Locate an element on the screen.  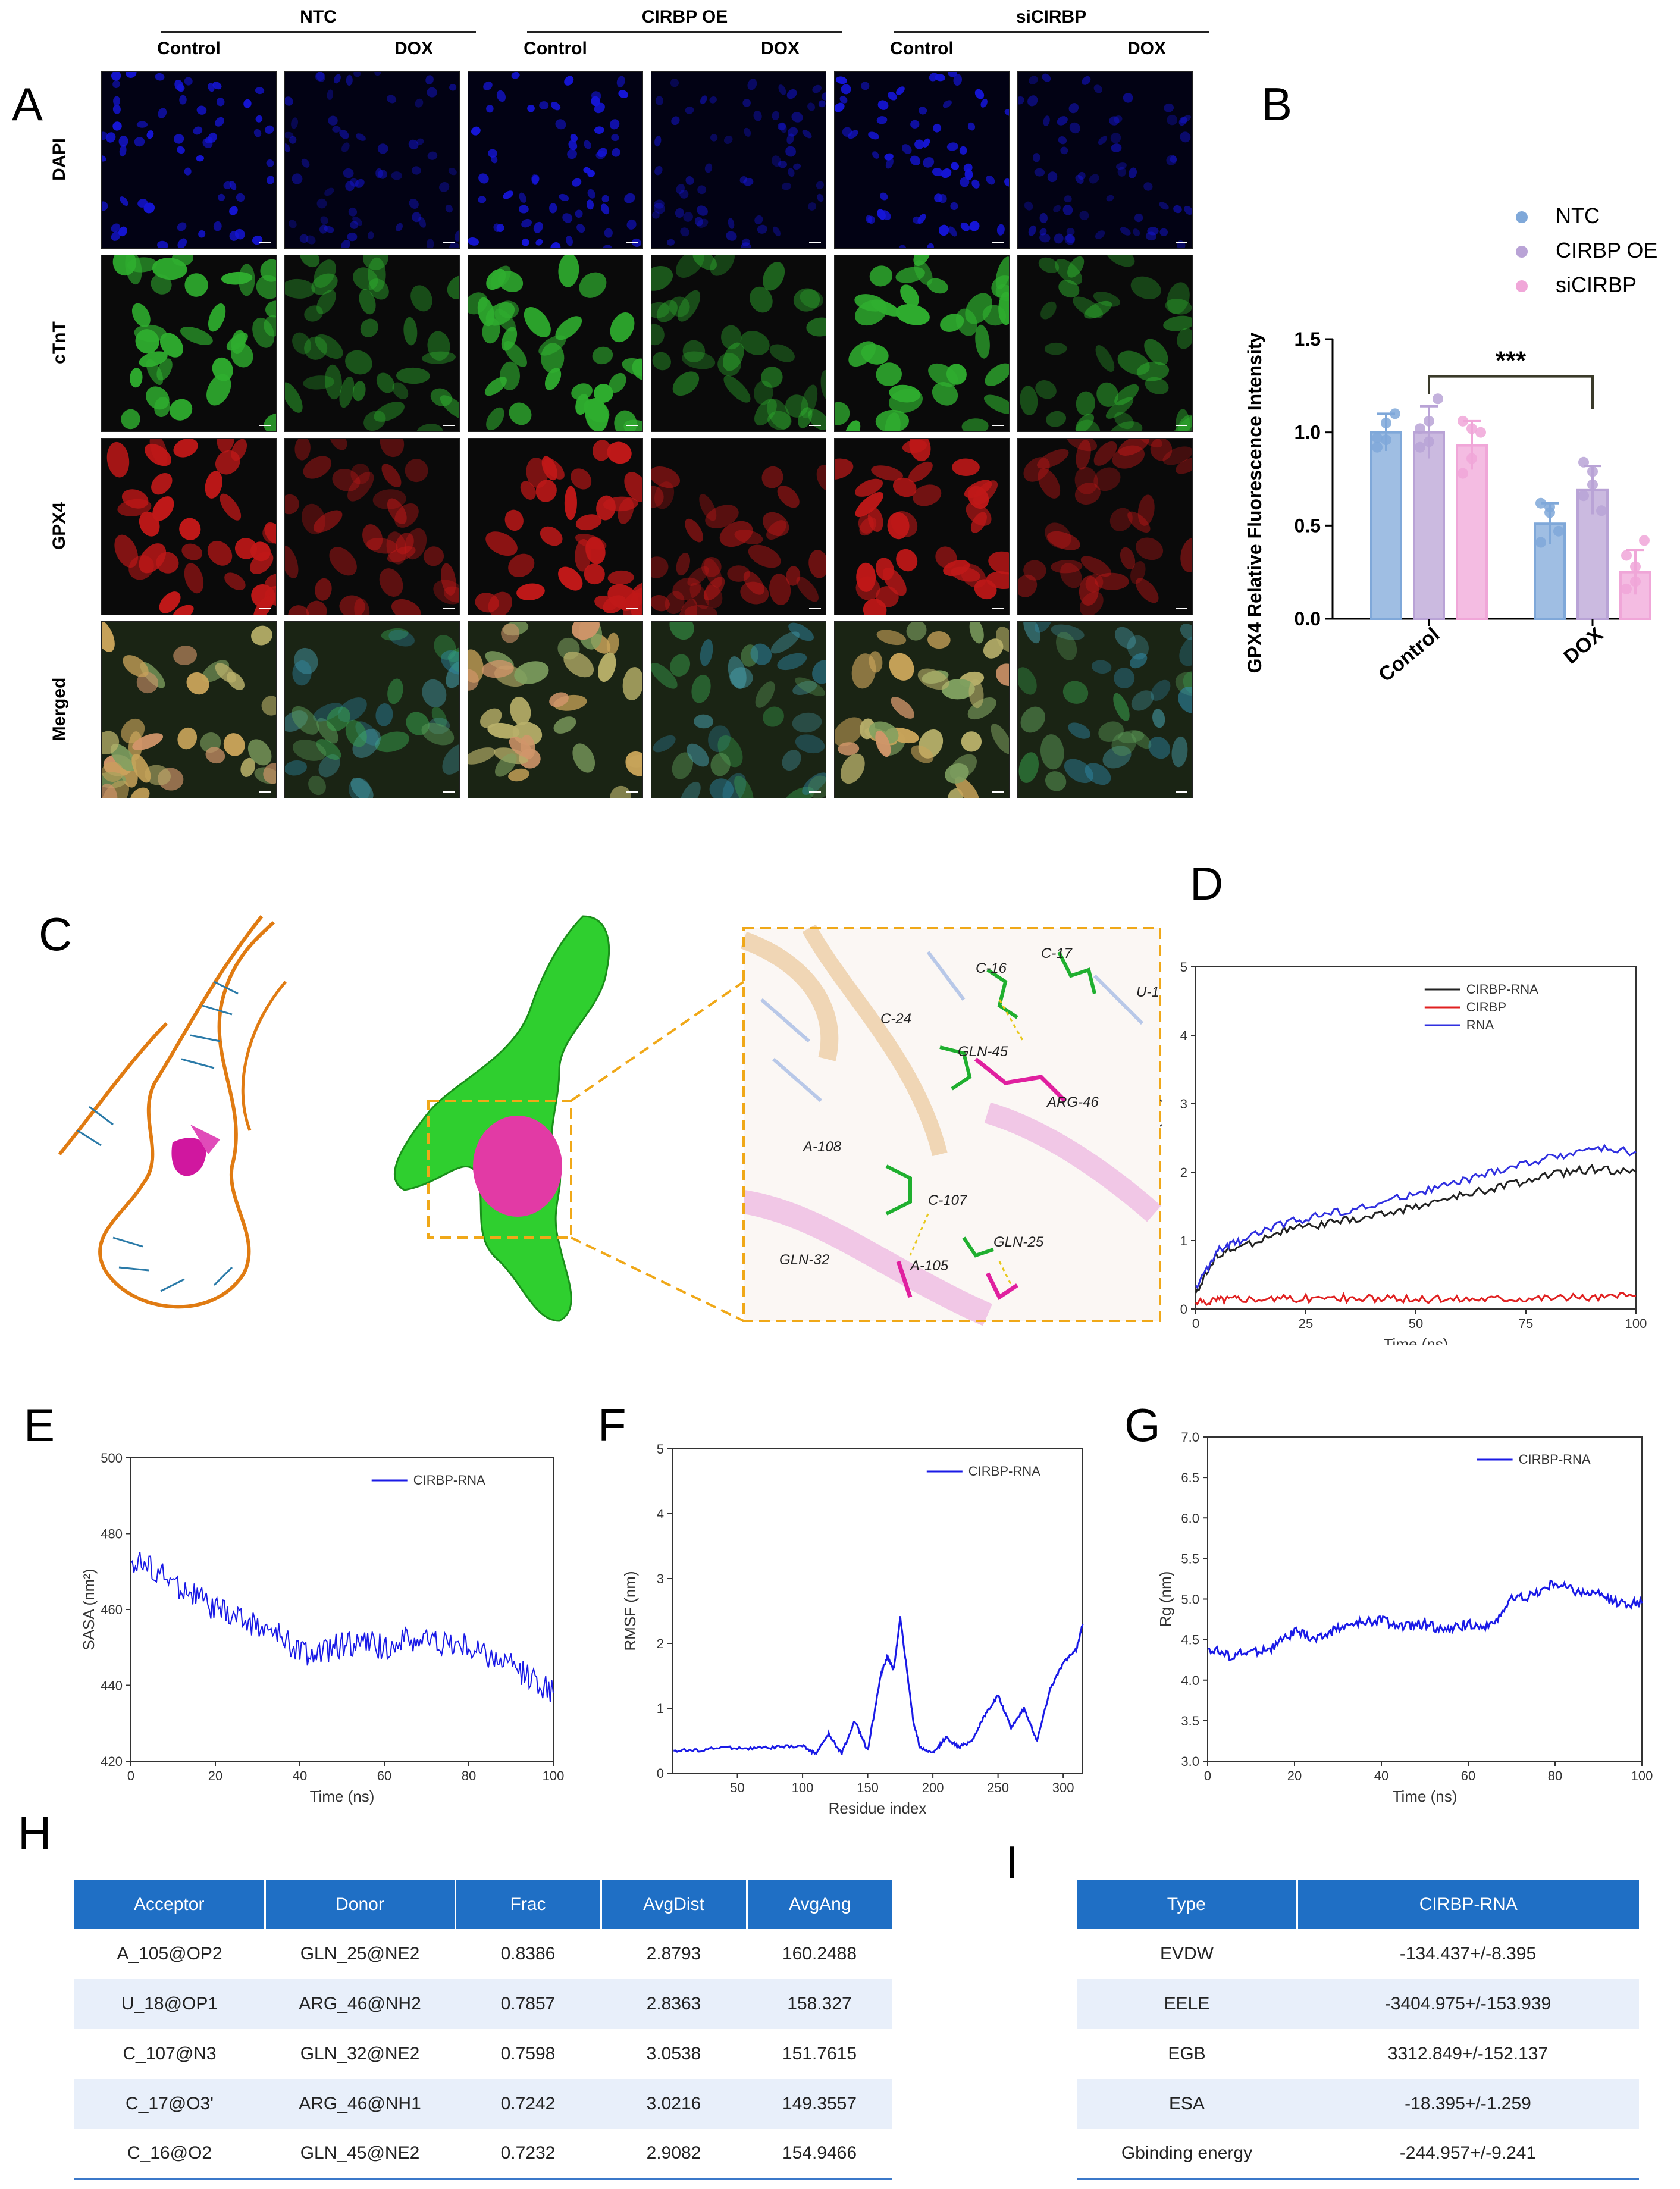
significance-label: *** is located at coordinates (1511, 361).